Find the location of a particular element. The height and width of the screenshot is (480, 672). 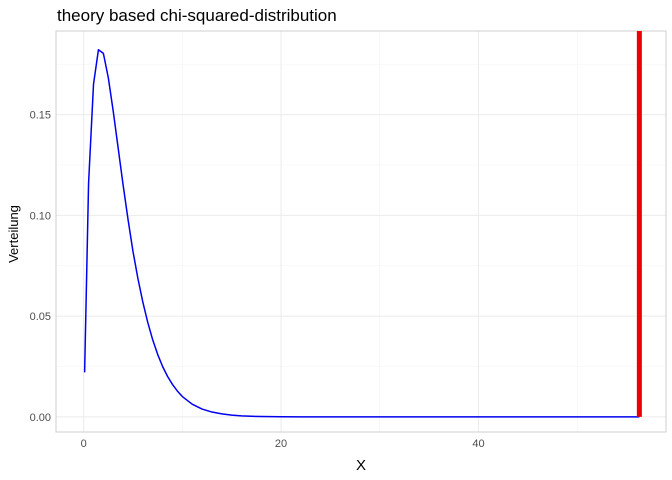

x-axis-title: X is located at coordinates (361, 465).